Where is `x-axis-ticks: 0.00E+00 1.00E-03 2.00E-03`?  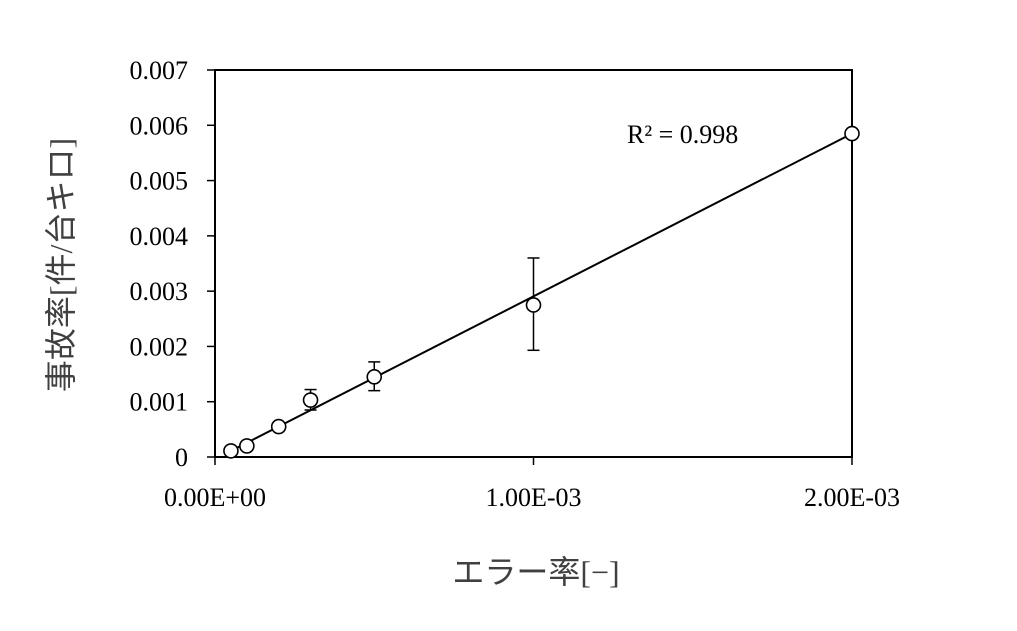
x-axis-ticks: 0.00E+00 1.00E-03 2.00E-03 is located at coordinates (532, 484).